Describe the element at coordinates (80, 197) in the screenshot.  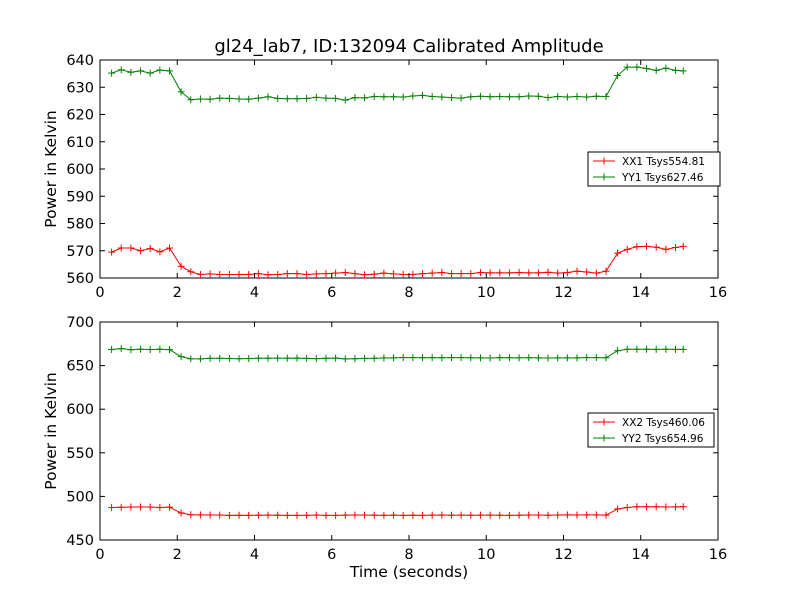
I see `y-tick-label: 590` at that location.